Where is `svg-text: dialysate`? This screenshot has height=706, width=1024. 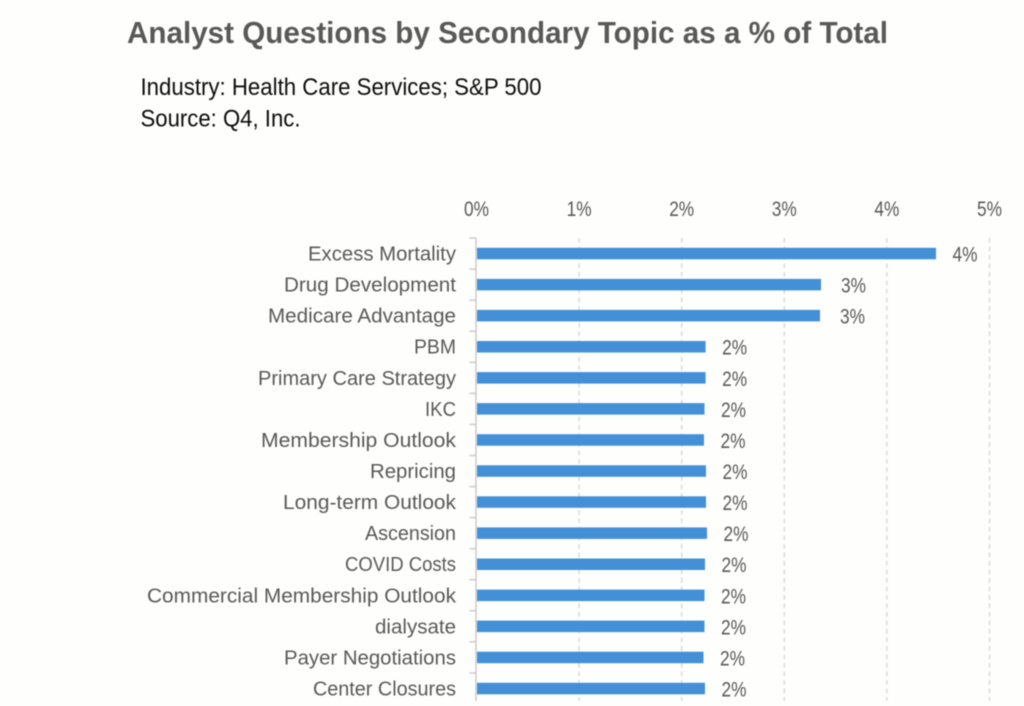
svg-text: dialysate is located at coordinates (415, 627).